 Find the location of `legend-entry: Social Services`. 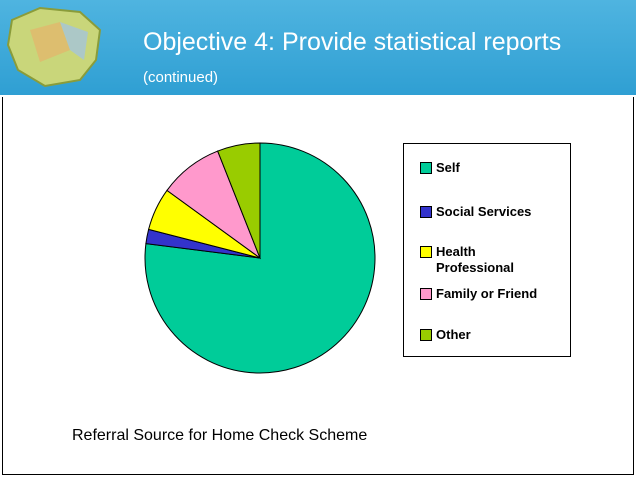

legend-entry: Social Services is located at coordinates (487, 212).